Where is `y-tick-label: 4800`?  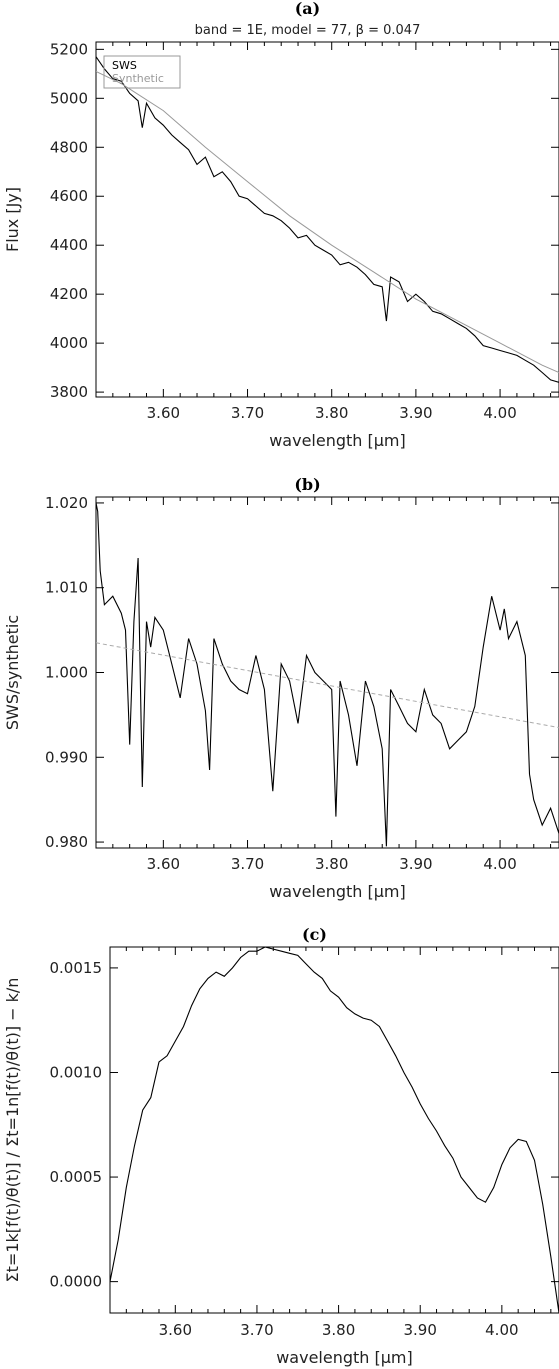 y-tick-label: 4800 is located at coordinates (69, 147).